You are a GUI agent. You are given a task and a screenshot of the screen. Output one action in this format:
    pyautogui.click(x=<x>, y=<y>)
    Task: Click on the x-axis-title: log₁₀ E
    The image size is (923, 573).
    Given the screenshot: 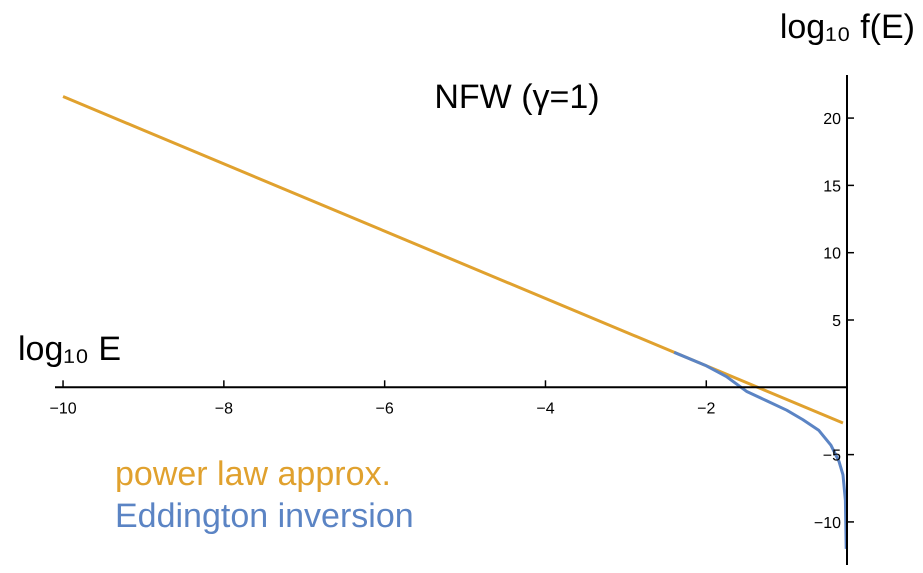 What is the action you would take?
    pyautogui.click(x=70, y=349)
    